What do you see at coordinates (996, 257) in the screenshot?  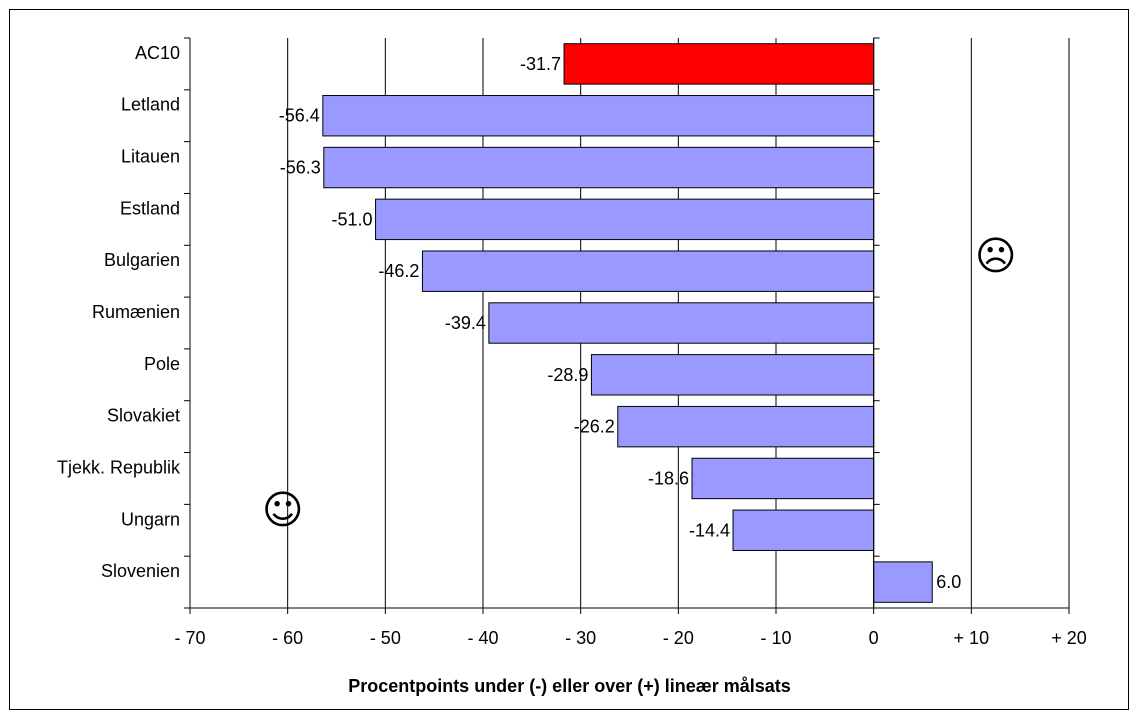 I see `frowning-face-icon: ☹` at bounding box center [996, 257].